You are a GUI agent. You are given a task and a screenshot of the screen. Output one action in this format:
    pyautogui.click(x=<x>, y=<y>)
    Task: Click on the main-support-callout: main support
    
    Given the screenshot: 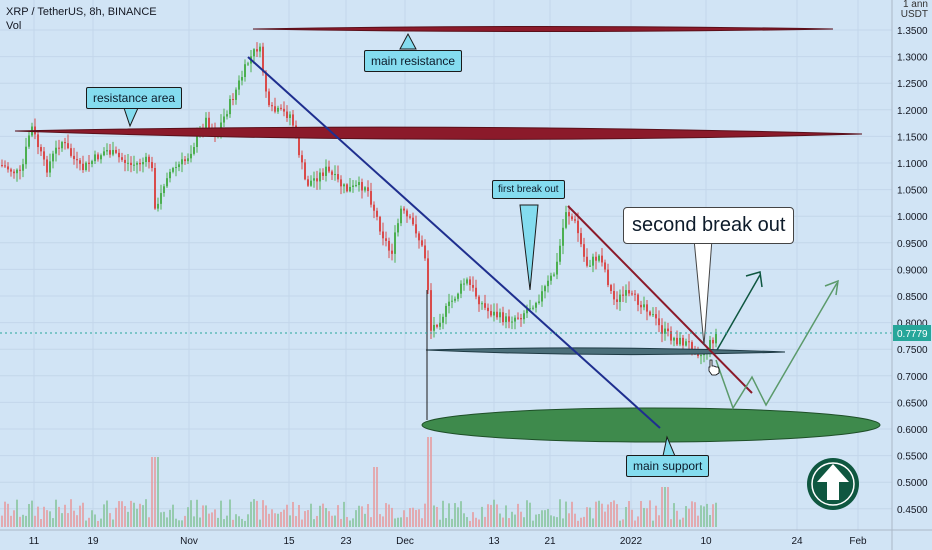 What is the action you would take?
    pyautogui.click(x=668, y=466)
    